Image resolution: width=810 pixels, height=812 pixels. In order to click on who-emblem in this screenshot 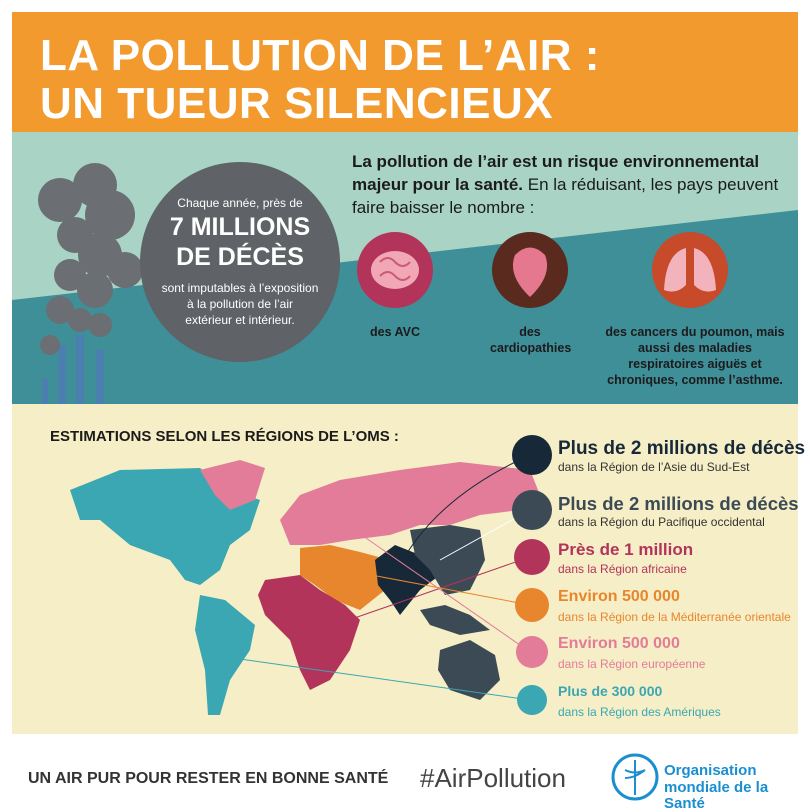, I will do `click(635, 777)`.